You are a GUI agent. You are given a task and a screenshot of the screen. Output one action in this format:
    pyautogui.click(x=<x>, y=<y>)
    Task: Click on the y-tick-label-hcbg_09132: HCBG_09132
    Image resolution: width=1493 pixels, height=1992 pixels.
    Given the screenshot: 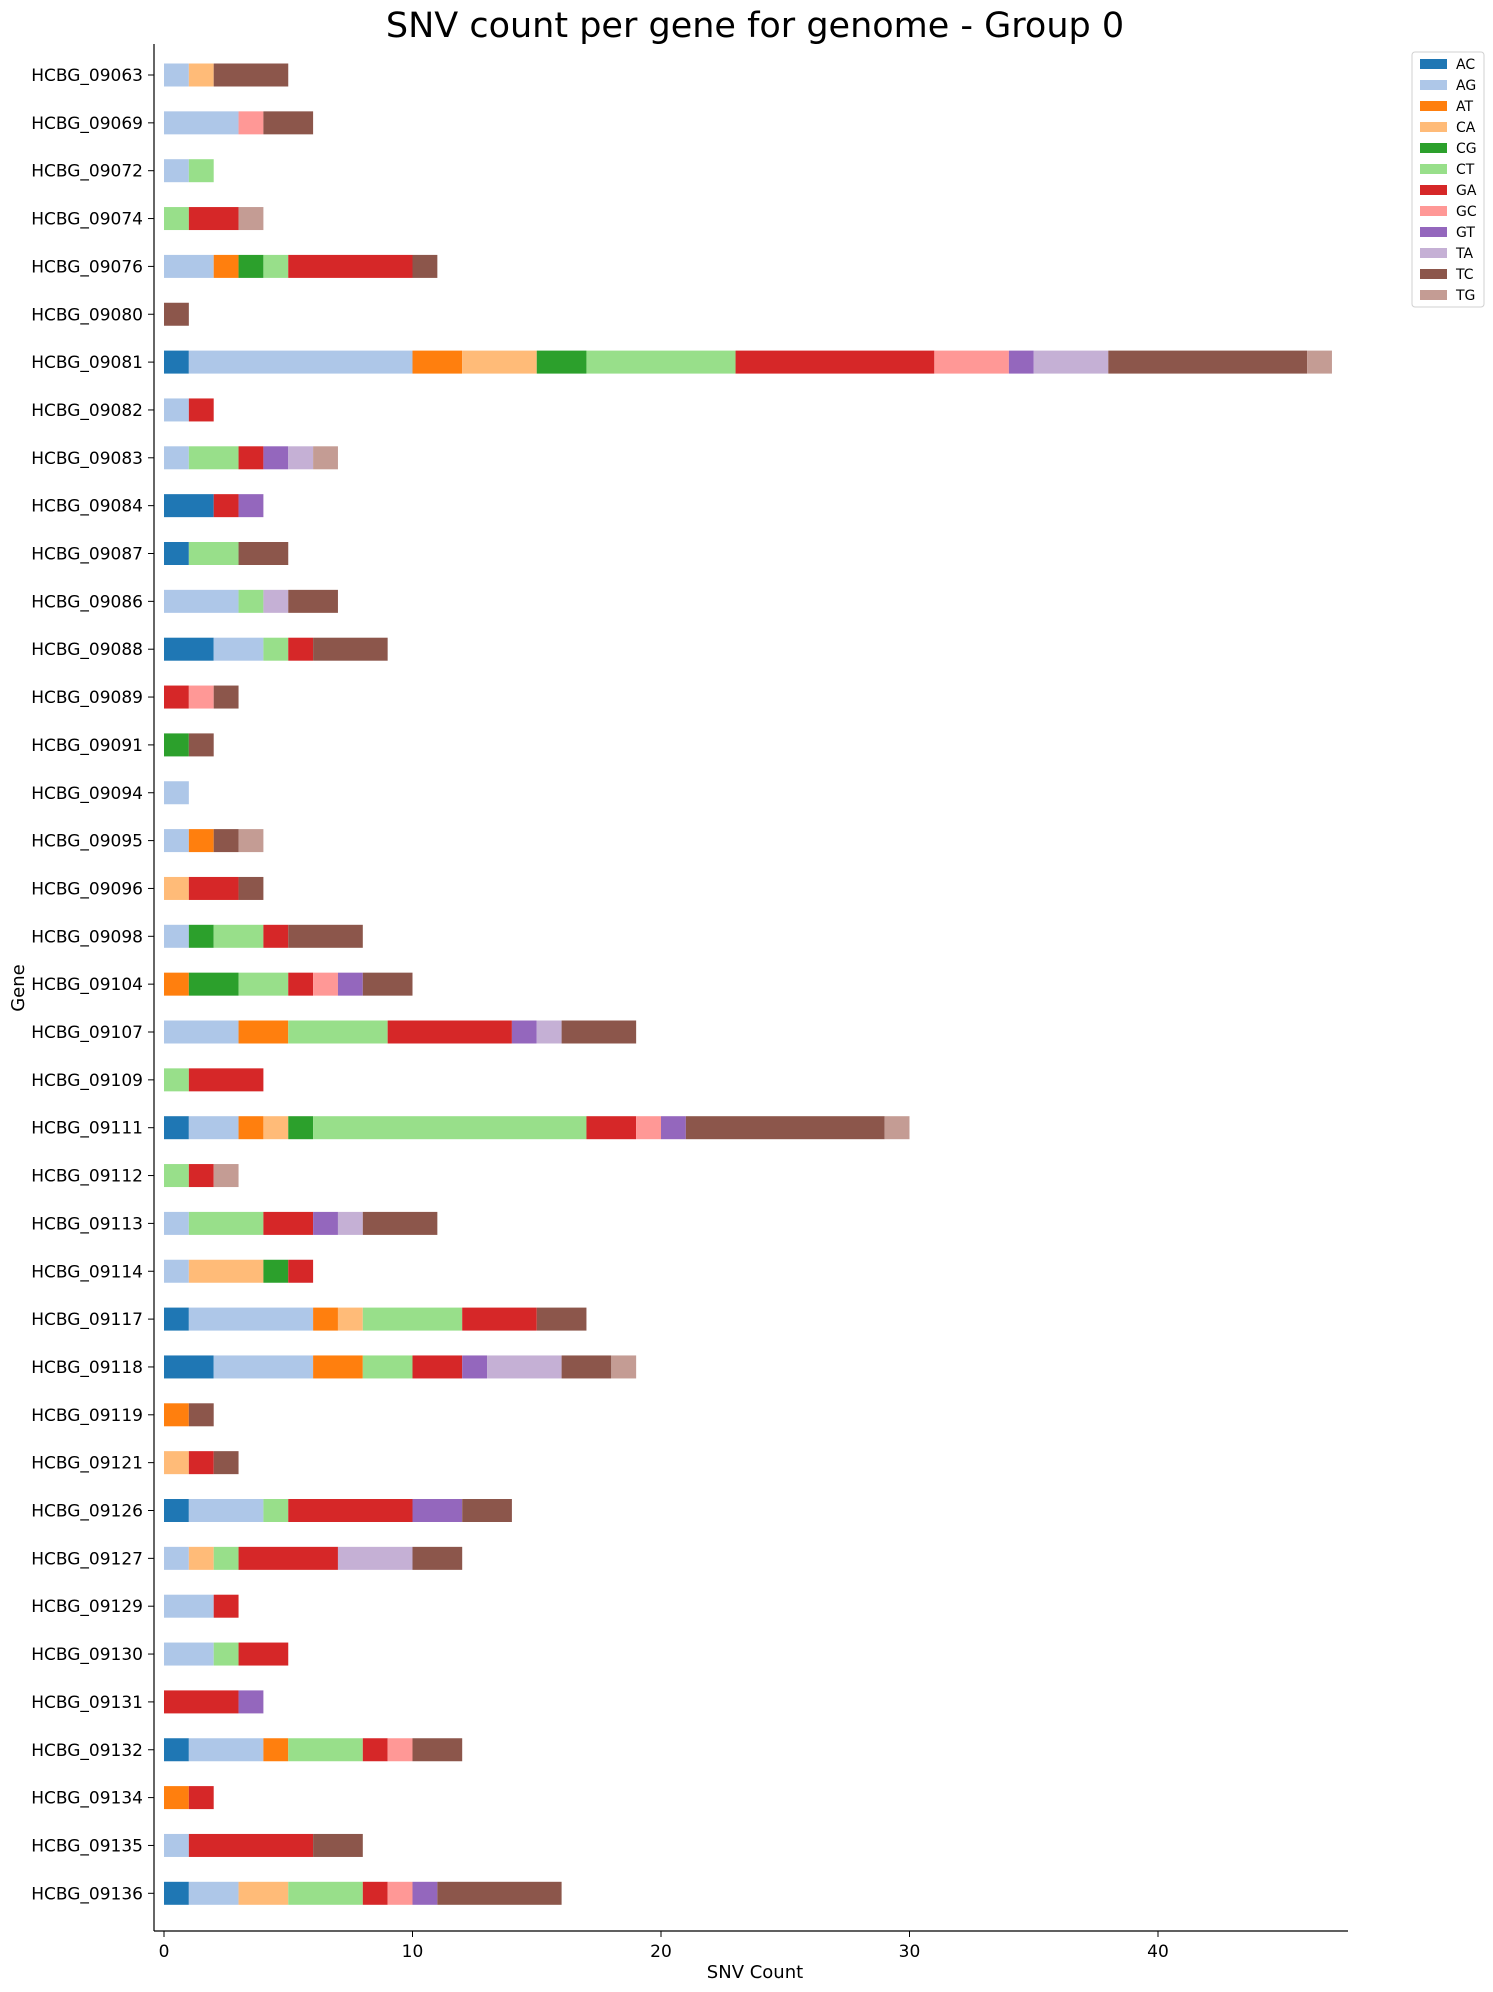 What is the action you would take?
    pyautogui.click(x=87, y=1751)
    